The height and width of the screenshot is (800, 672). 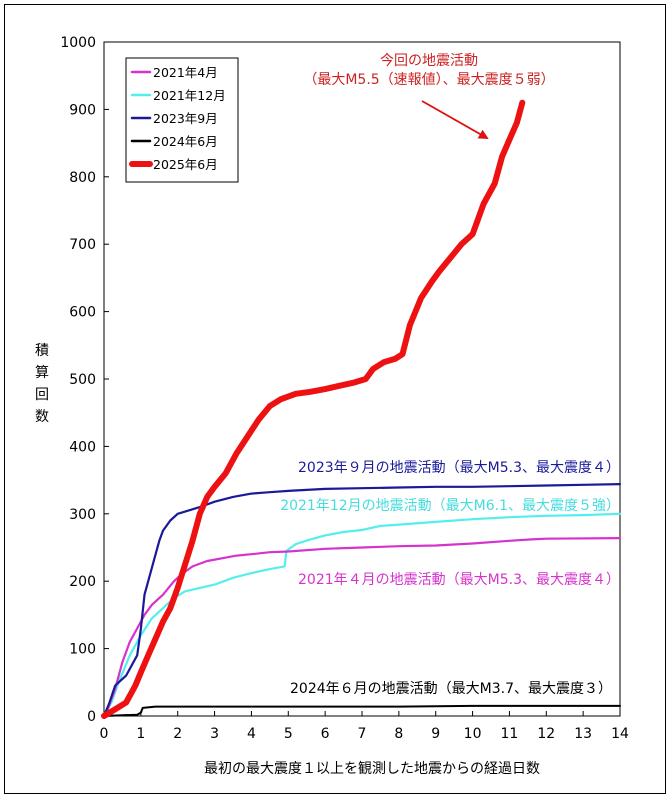 I want to click on series-line-2024年6月, so click(x=362, y=710).